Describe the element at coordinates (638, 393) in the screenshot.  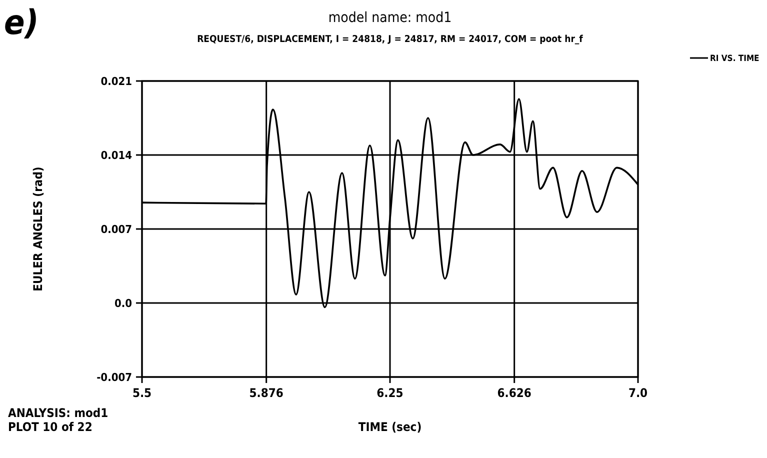
I see `x-tick-label: 7.0` at that location.